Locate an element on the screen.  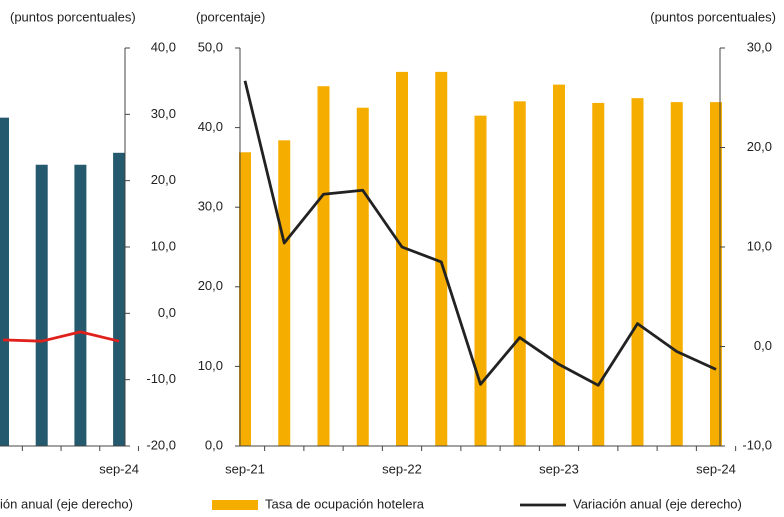
x-tick-label: sep-22 is located at coordinates (402, 468).